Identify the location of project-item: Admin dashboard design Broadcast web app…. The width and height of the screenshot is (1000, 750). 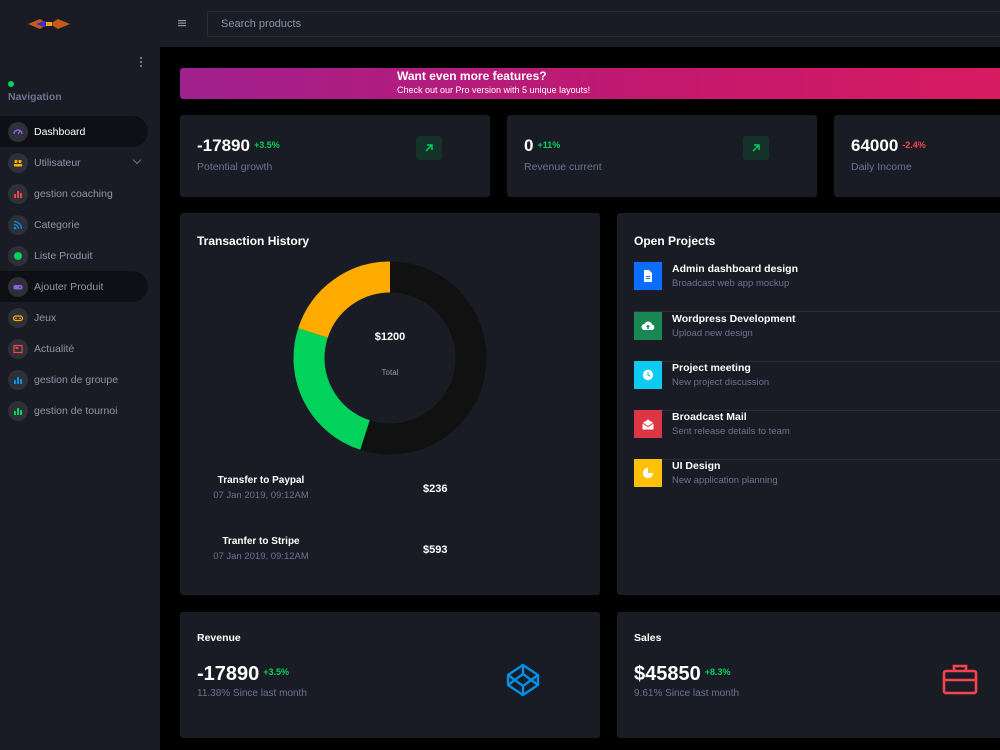
(817, 287).